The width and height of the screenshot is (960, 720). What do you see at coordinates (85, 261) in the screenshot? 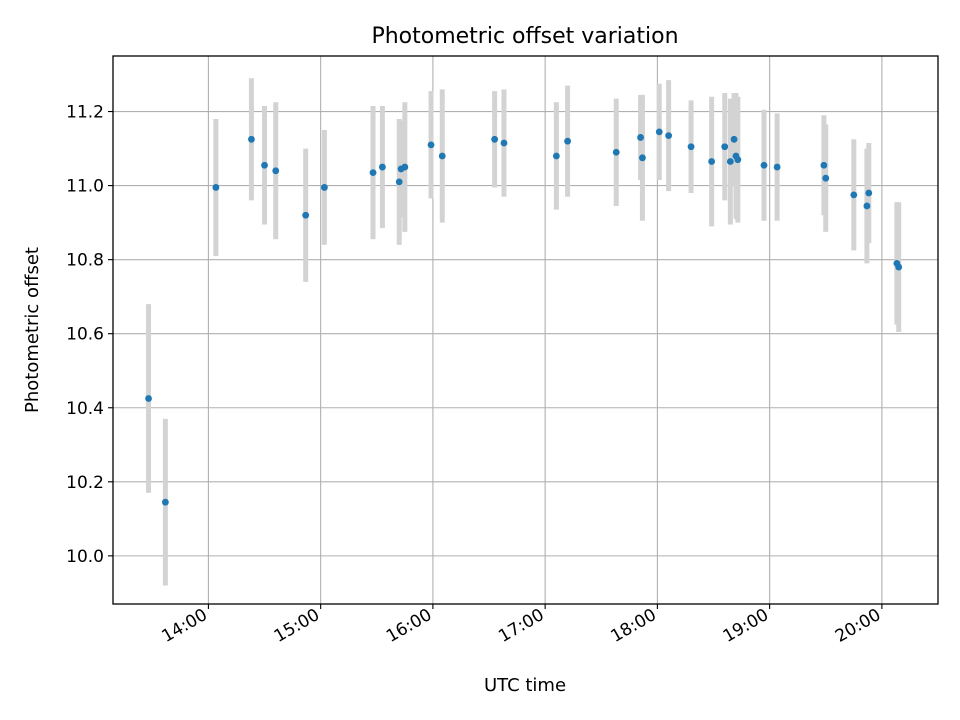
I see `y-tick-label: 10.8` at bounding box center [85, 261].